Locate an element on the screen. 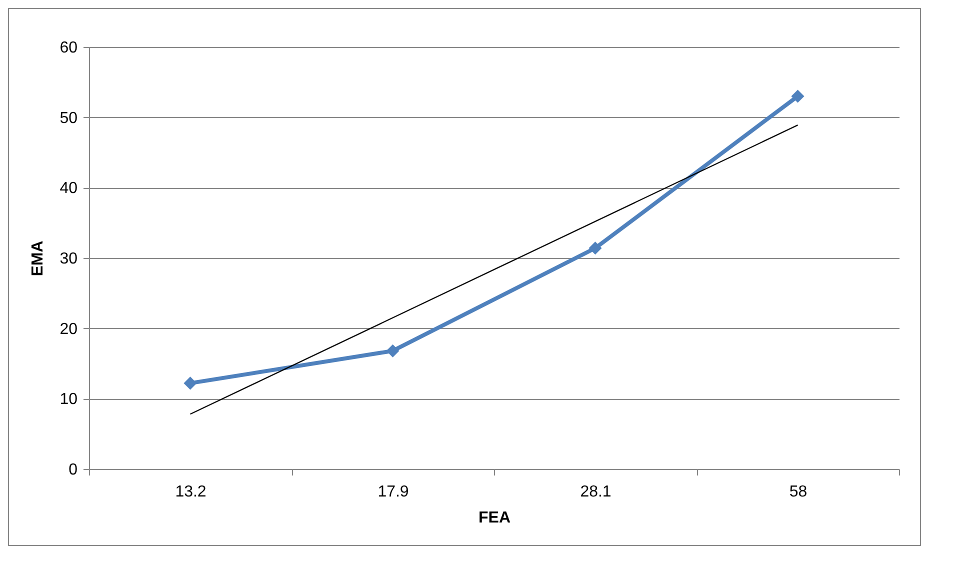 Image resolution: width=961 pixels, height=582 pixels. y-tick-label: 10 is located at coordinates (69, 399).